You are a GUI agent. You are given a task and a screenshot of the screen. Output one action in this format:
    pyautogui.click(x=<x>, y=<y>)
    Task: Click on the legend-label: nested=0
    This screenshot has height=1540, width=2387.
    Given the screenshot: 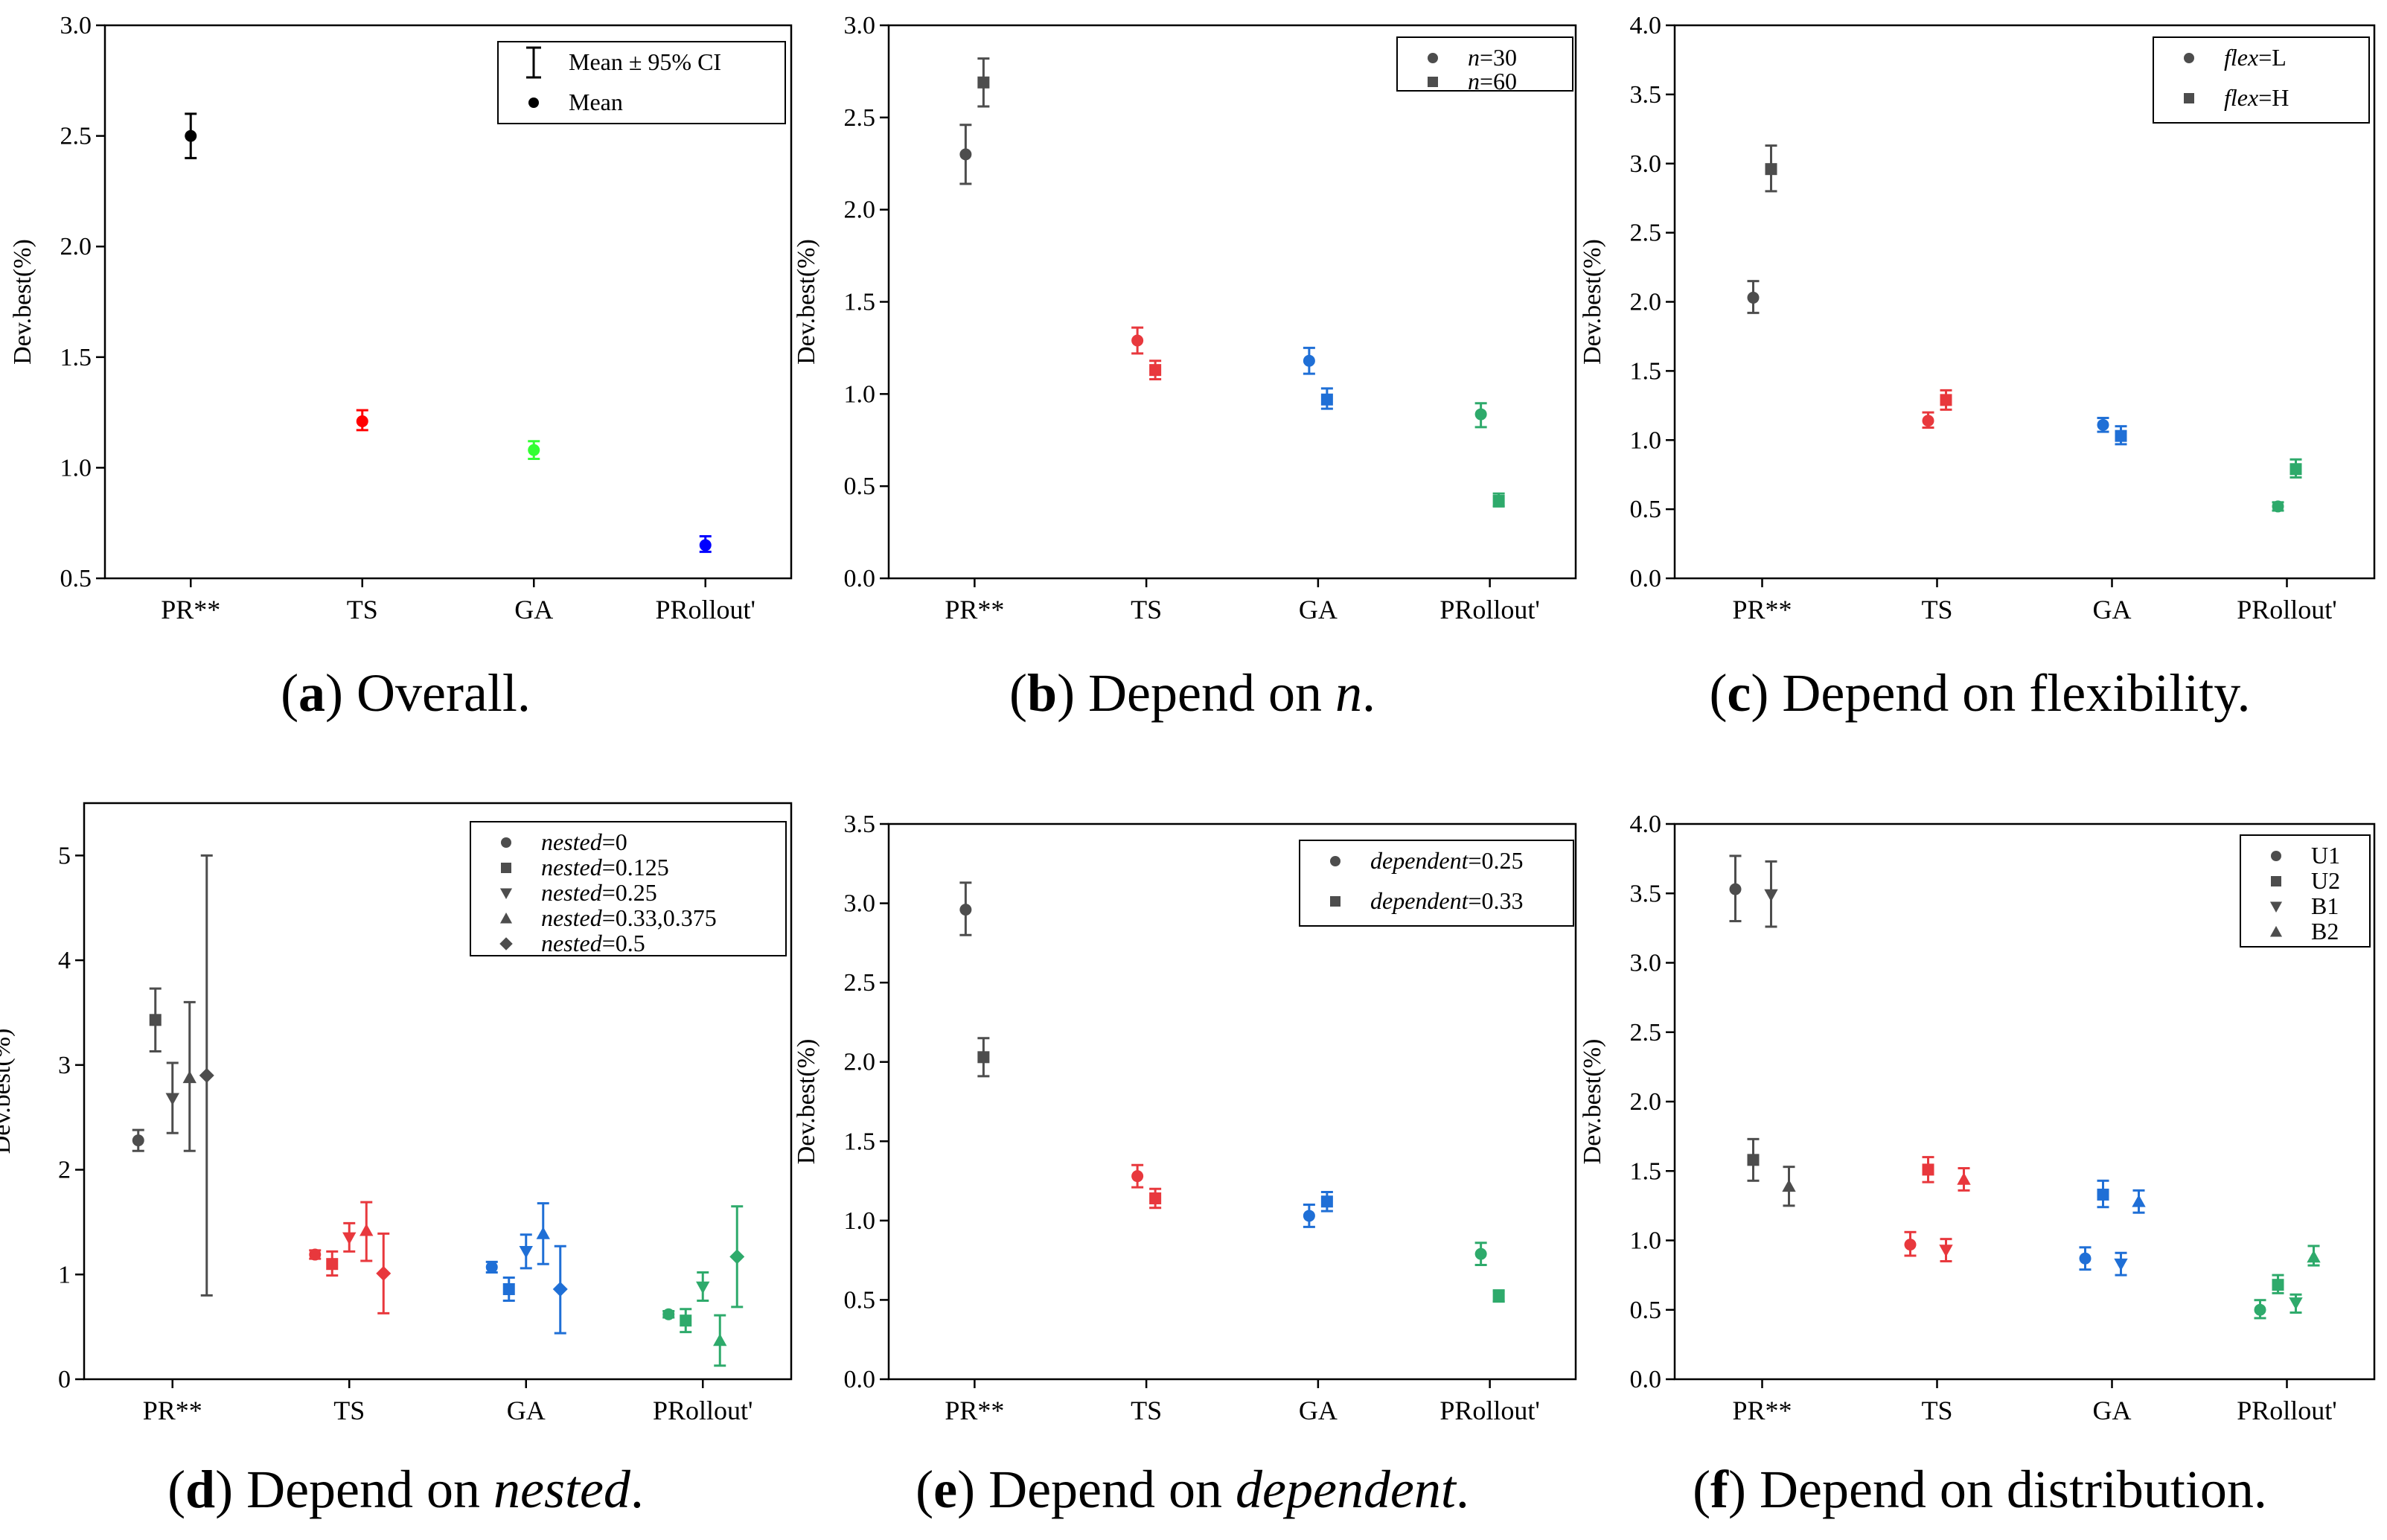 What is the action you would take?
    pyautogui.click(x=584, y=842)
    